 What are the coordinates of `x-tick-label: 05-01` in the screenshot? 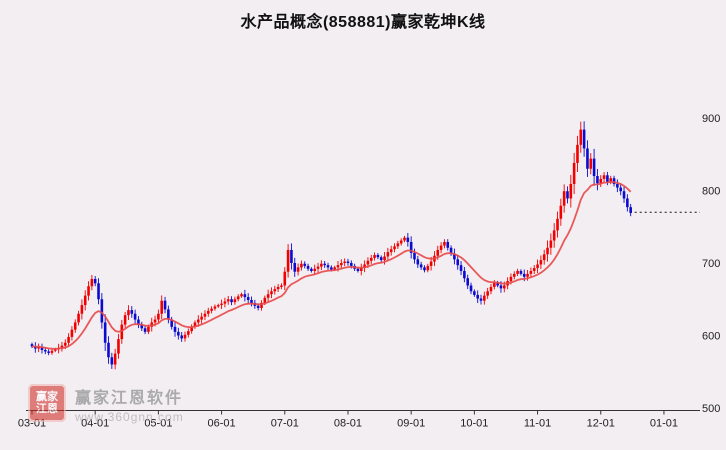 It's located at (158, 424).